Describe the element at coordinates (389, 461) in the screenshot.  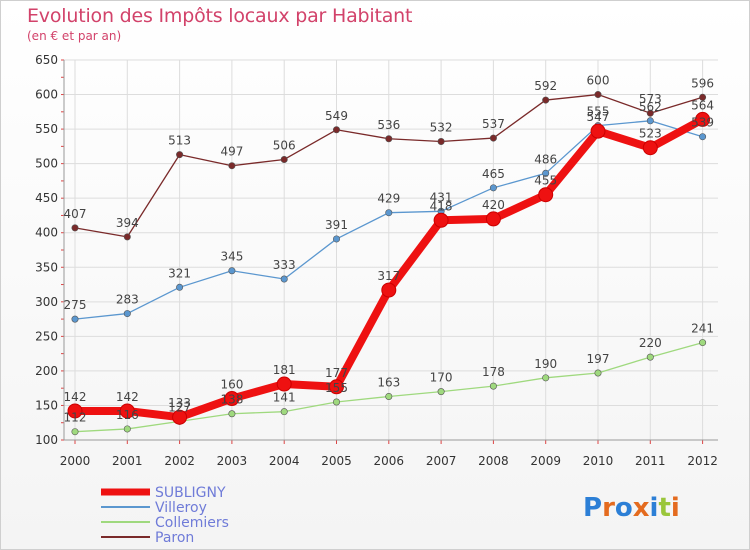
I see `x-tick-label: 2006` at that location.